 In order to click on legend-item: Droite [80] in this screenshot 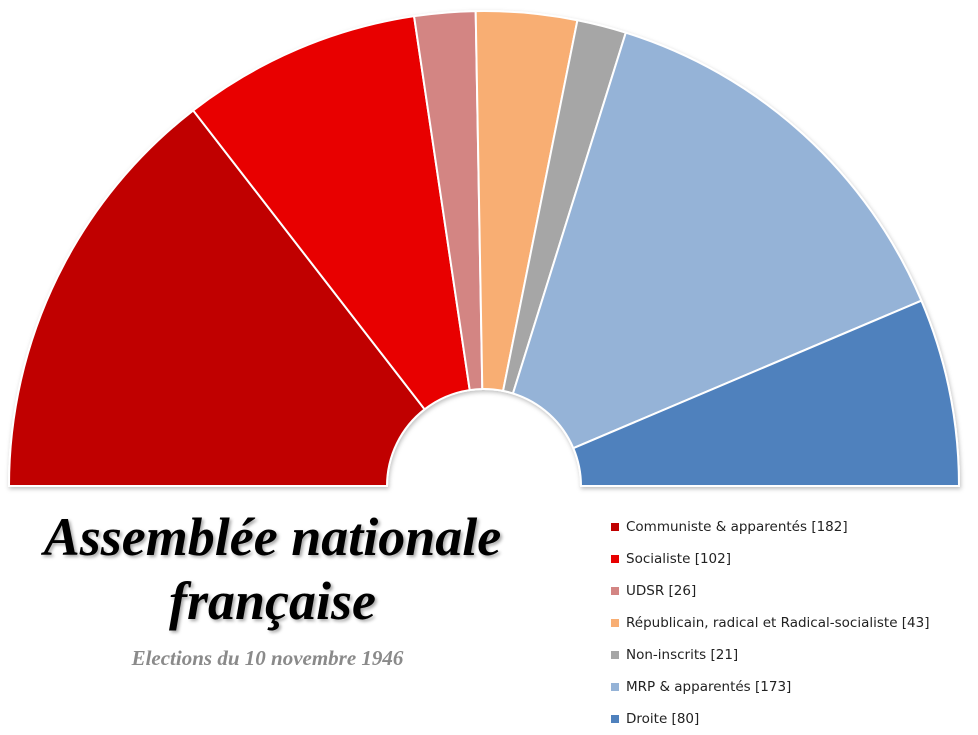, I will do `click(770, 719)`.